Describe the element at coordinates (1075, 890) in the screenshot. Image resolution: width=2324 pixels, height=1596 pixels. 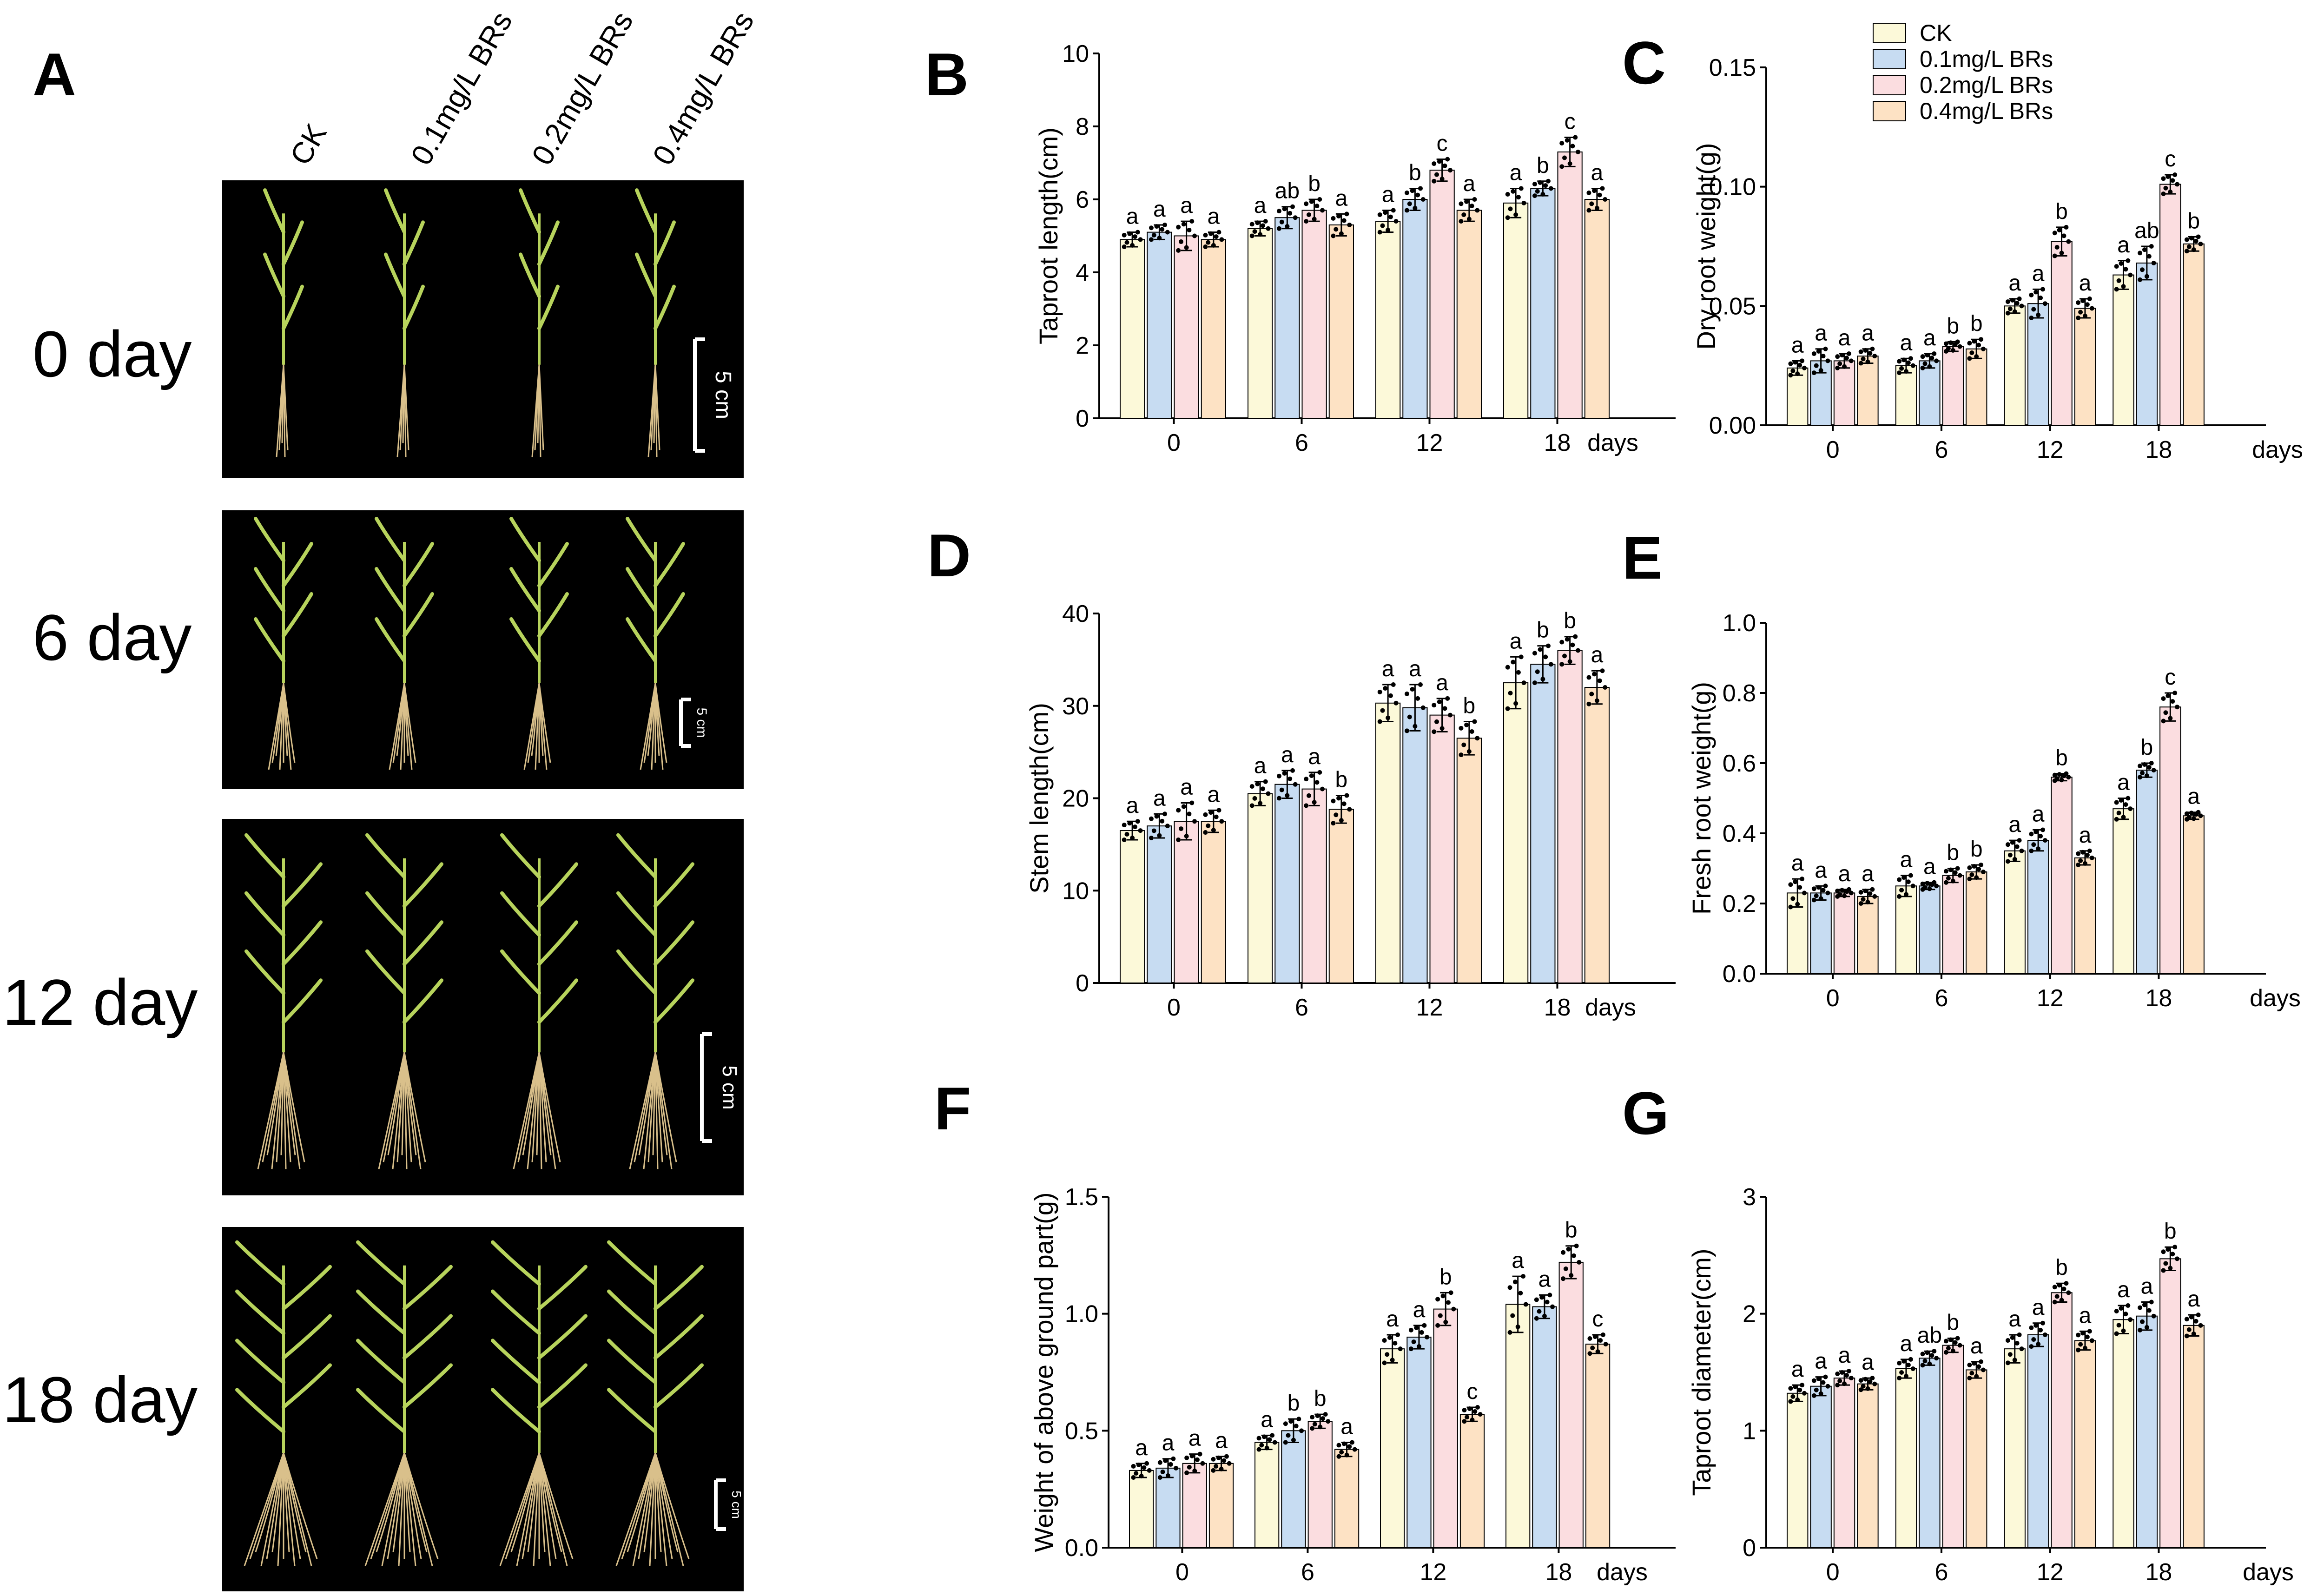
I see `y-tick-label: 10` at that location.